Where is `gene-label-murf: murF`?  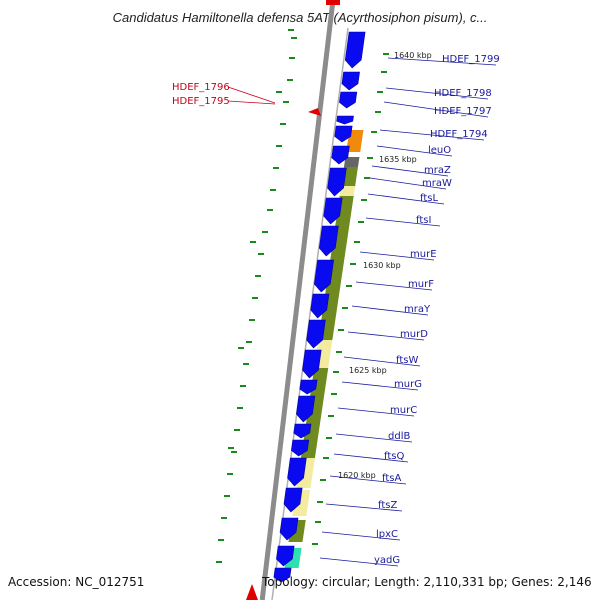 gene-label-murf: murF is located at coordinates (421, 284).